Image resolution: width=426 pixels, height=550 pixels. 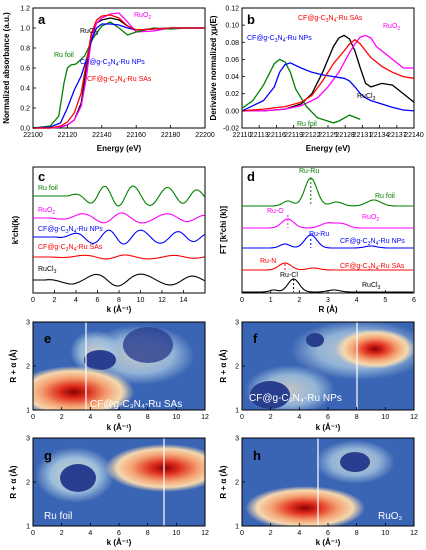 I want to click on panel-f-sample: CF@g-C₃N₄-Ru NPs, so click(x=295, y=398).